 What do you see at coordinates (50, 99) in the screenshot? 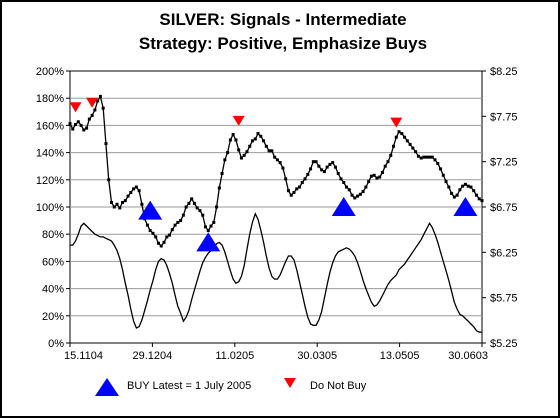
I see `left-tick-label: 180%` at bounding box center [50, 99].